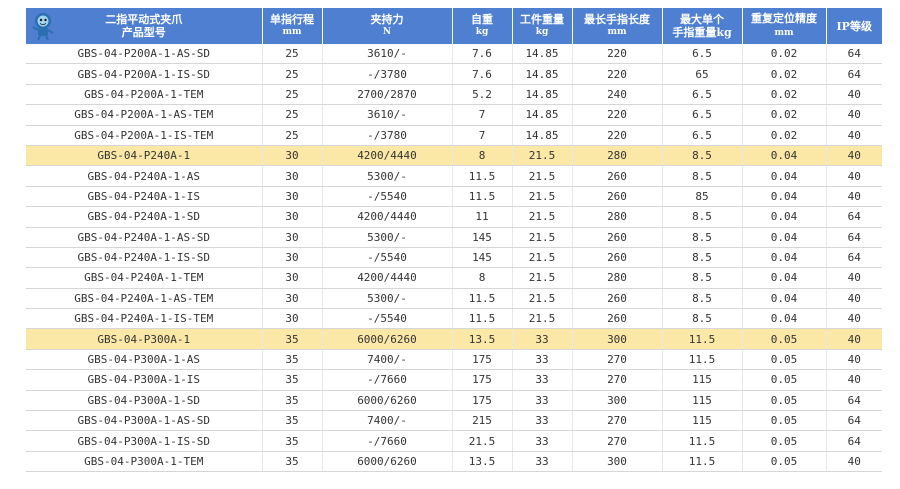 Image resolution: width=900 pixels, height=489 pixels. What do you see at coordinates (143, 32) in the screenshot?
I see `header-model-line2: 产品型号` at bounding box center [143, 32].